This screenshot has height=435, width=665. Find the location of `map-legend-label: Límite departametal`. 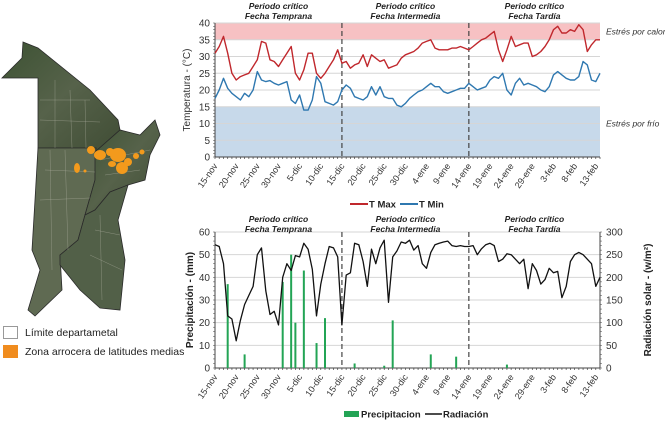

map-legend-label: Límite departametal is located at coordinates (71, 332).